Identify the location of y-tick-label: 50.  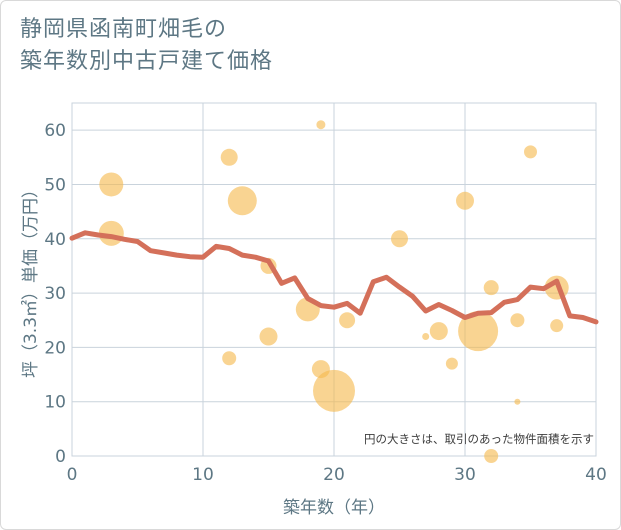
(55, 185).